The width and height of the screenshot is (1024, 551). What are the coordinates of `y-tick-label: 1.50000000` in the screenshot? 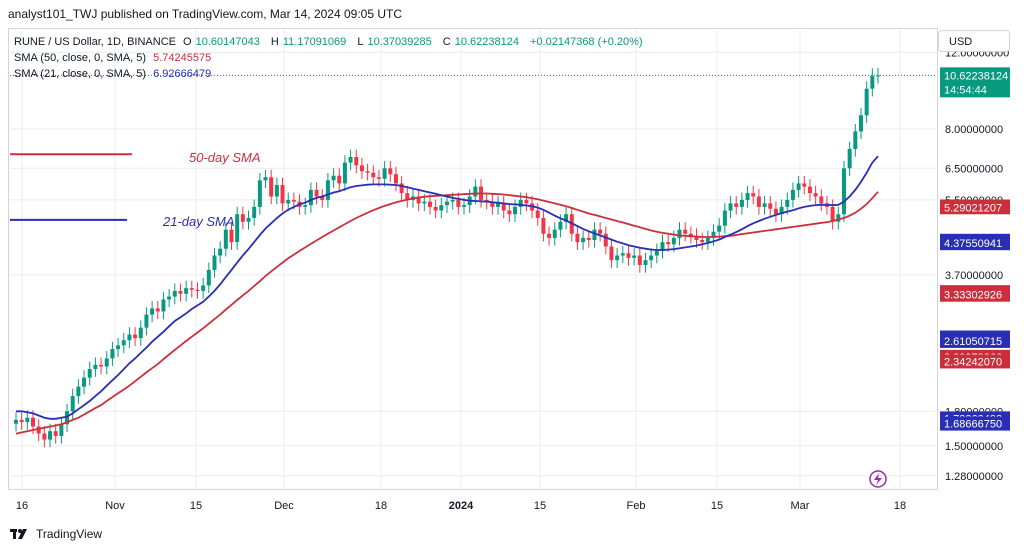 It's located at (974, 447).